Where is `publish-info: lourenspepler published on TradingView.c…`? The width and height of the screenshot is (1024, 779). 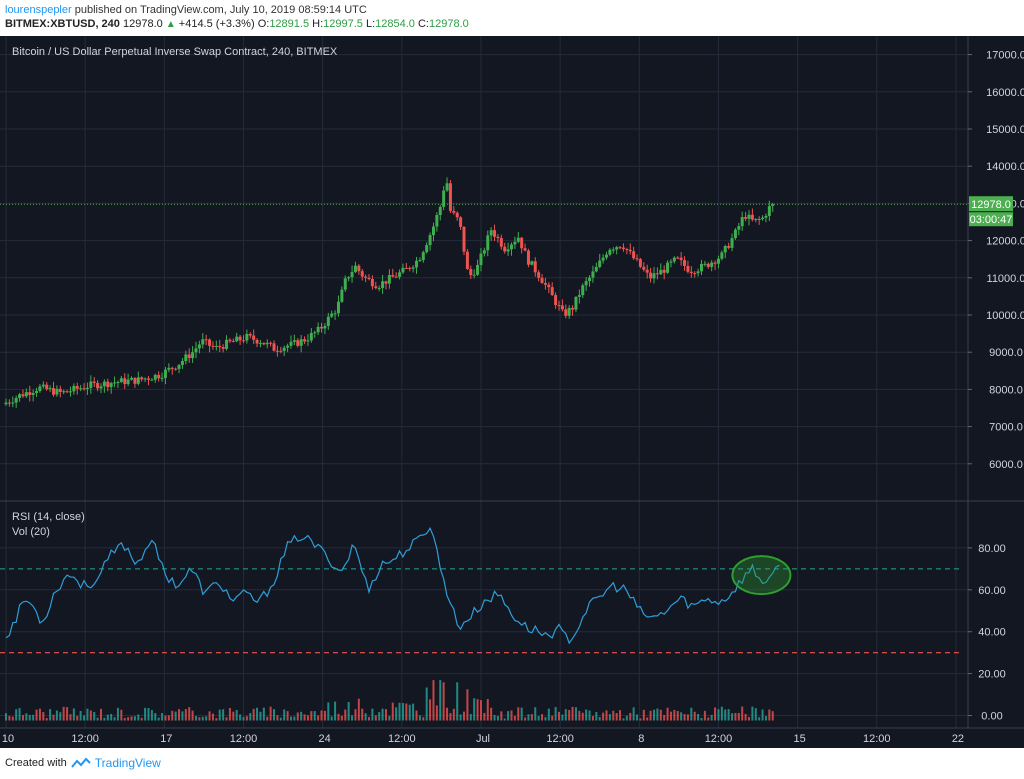 publish-info: lourenspepler published on TradingView.c… is located at coordinates (186, 10).